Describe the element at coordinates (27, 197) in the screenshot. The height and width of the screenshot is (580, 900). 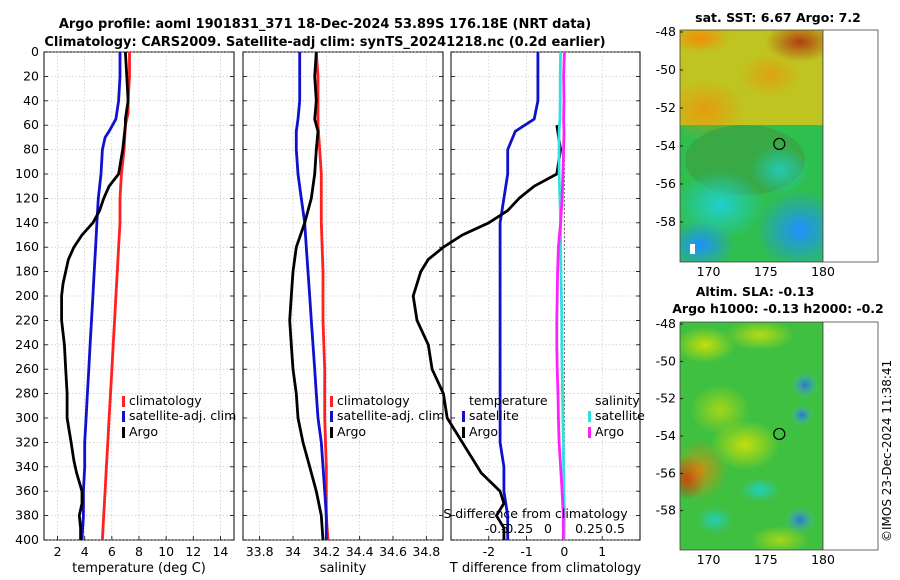
I see `depth-tick-label: 120` at that location.